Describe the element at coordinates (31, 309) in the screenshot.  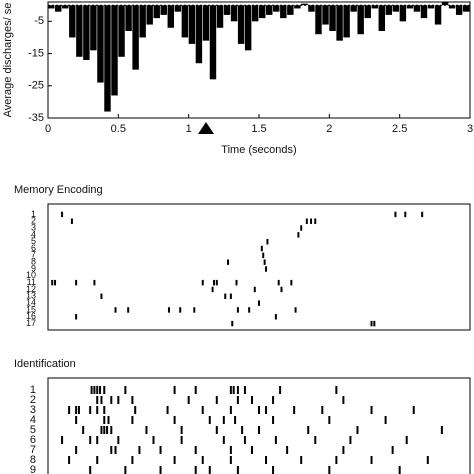
I see `row-label: 15` at that location.